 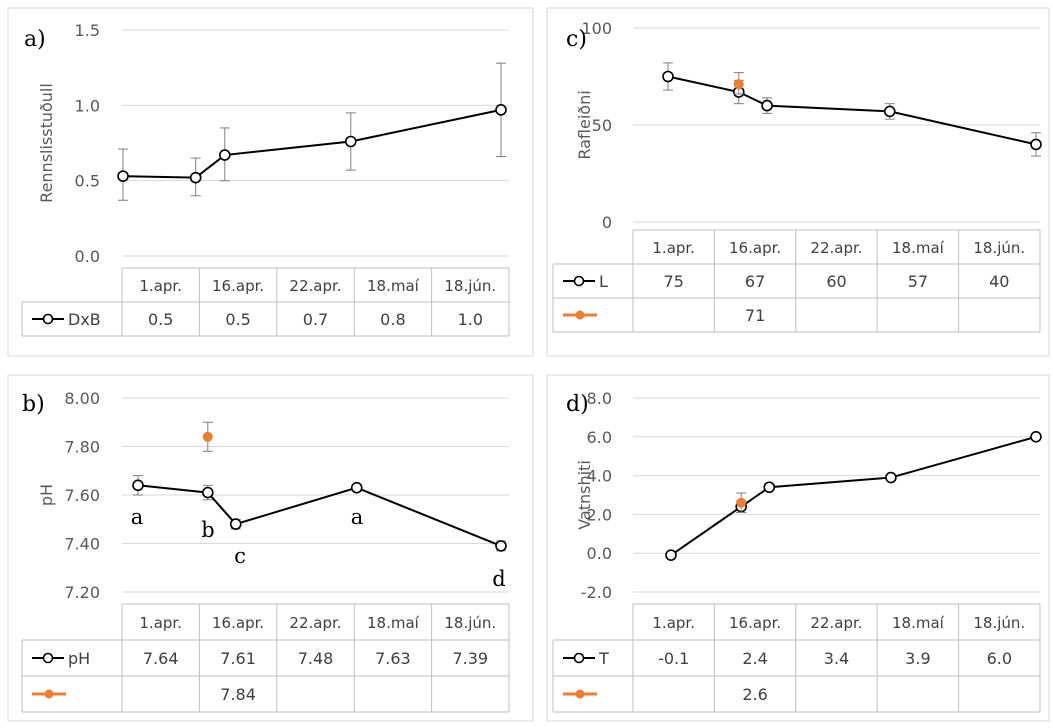 What do you see at coordinates (999, 658) in the screenshot?
I see `table-value: 6.0` at bounding box center [999, 658].